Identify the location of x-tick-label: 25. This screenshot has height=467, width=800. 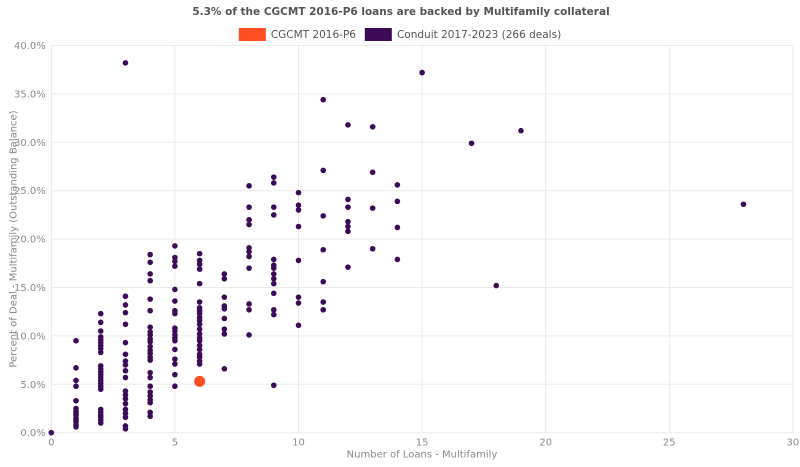
(669, 443).